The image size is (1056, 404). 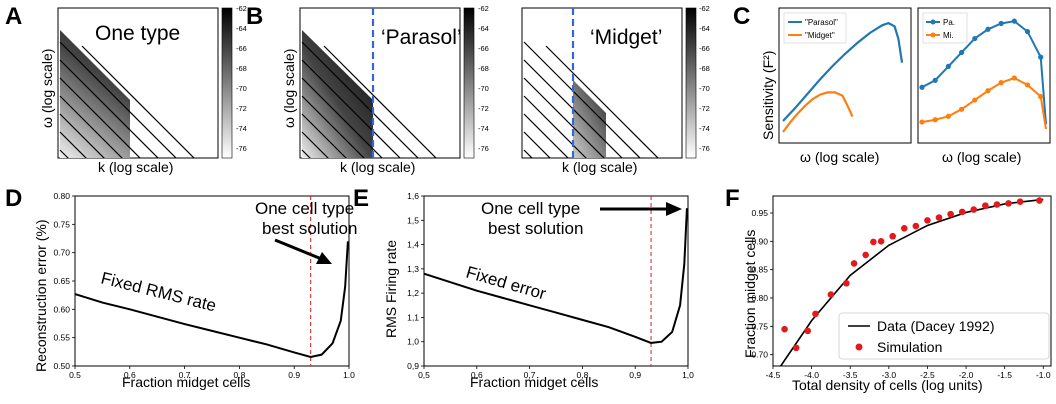 I want to click on panel-a-title: One type, so click(x=137, y=33).